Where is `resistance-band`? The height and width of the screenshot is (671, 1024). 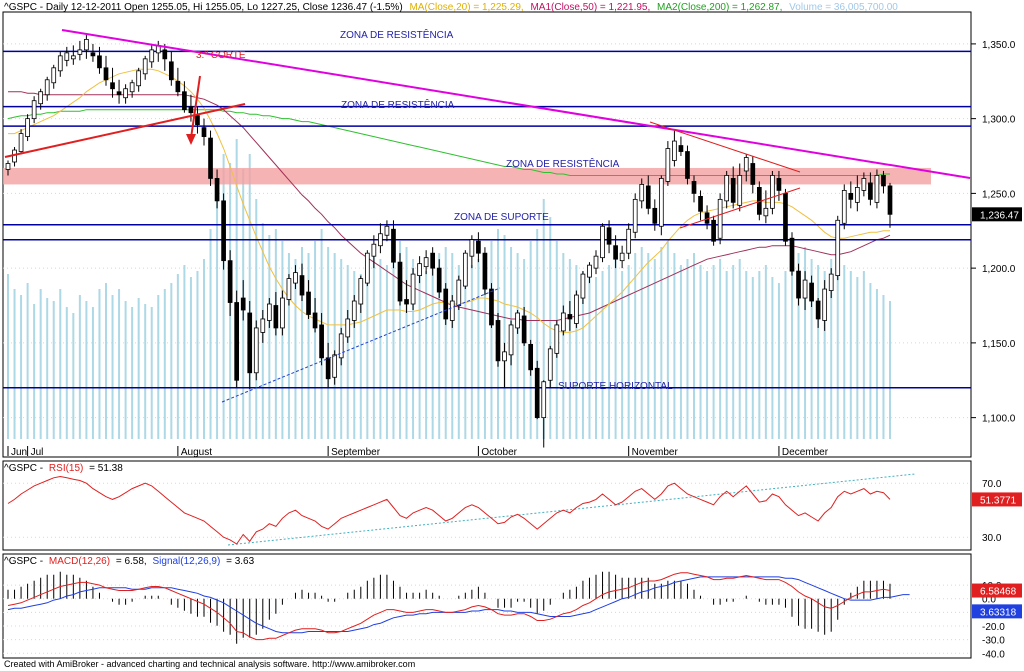
resistance-band is located at coordinates (467, 176).